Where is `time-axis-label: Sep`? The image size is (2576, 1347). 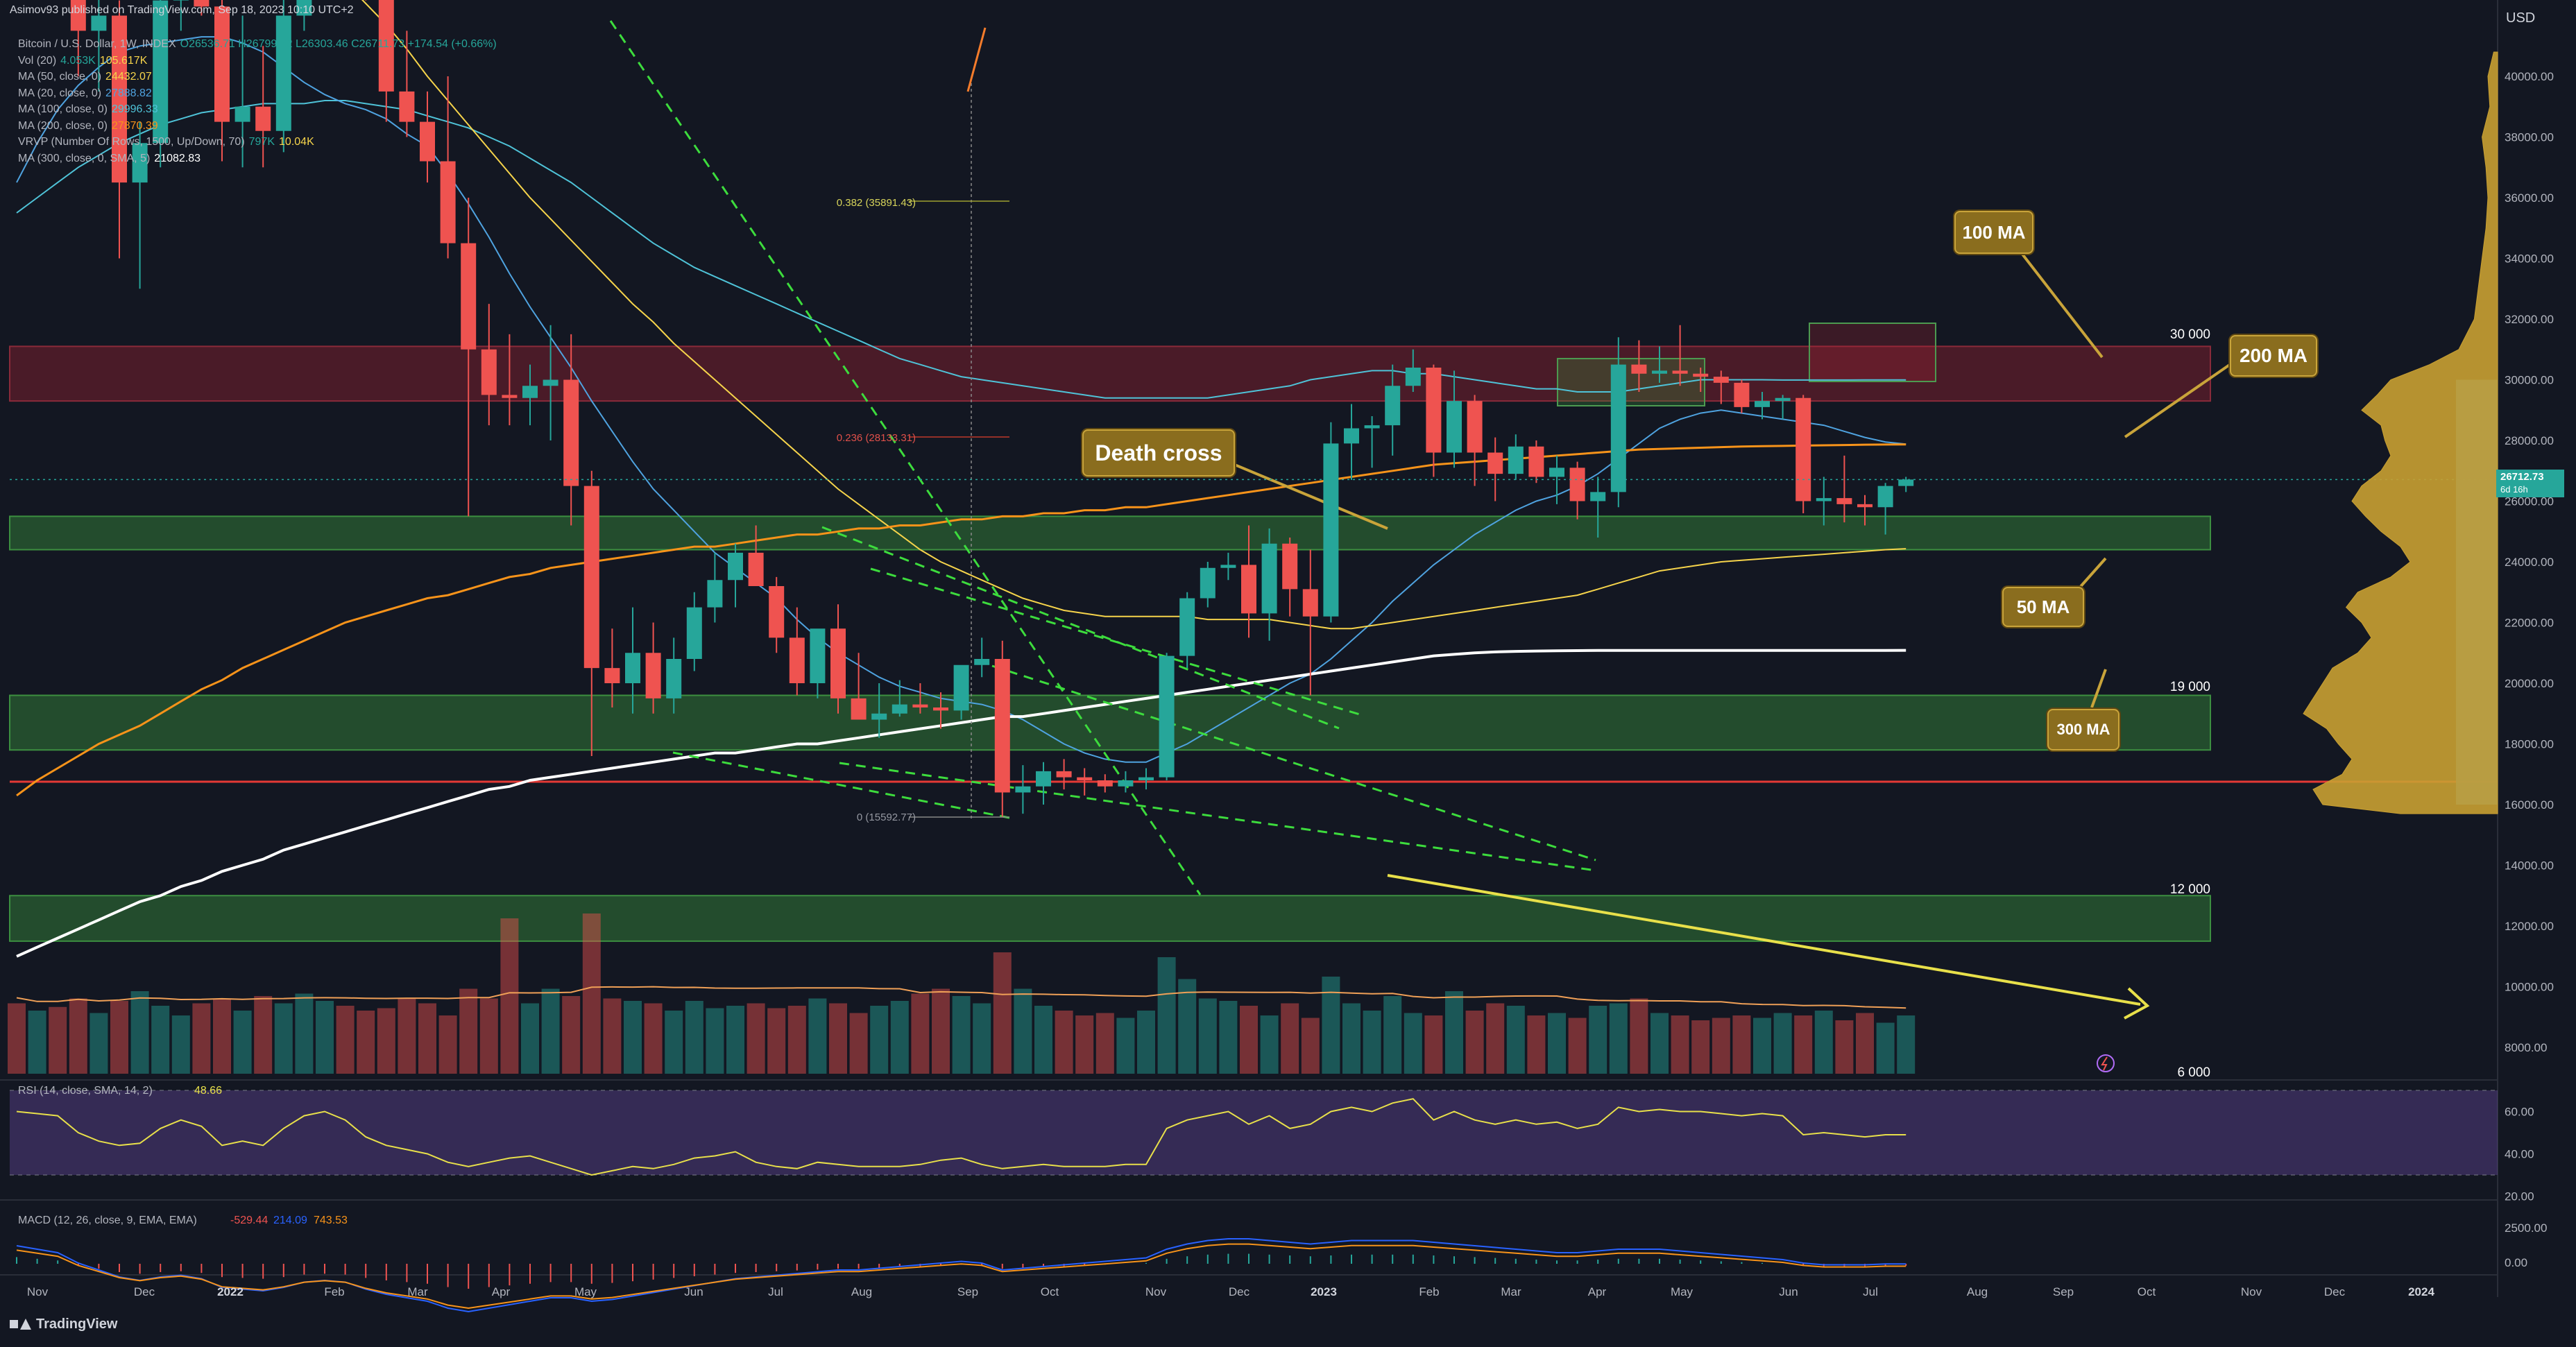
time-axis-label: Sep is located at coordinates (967, 1292).